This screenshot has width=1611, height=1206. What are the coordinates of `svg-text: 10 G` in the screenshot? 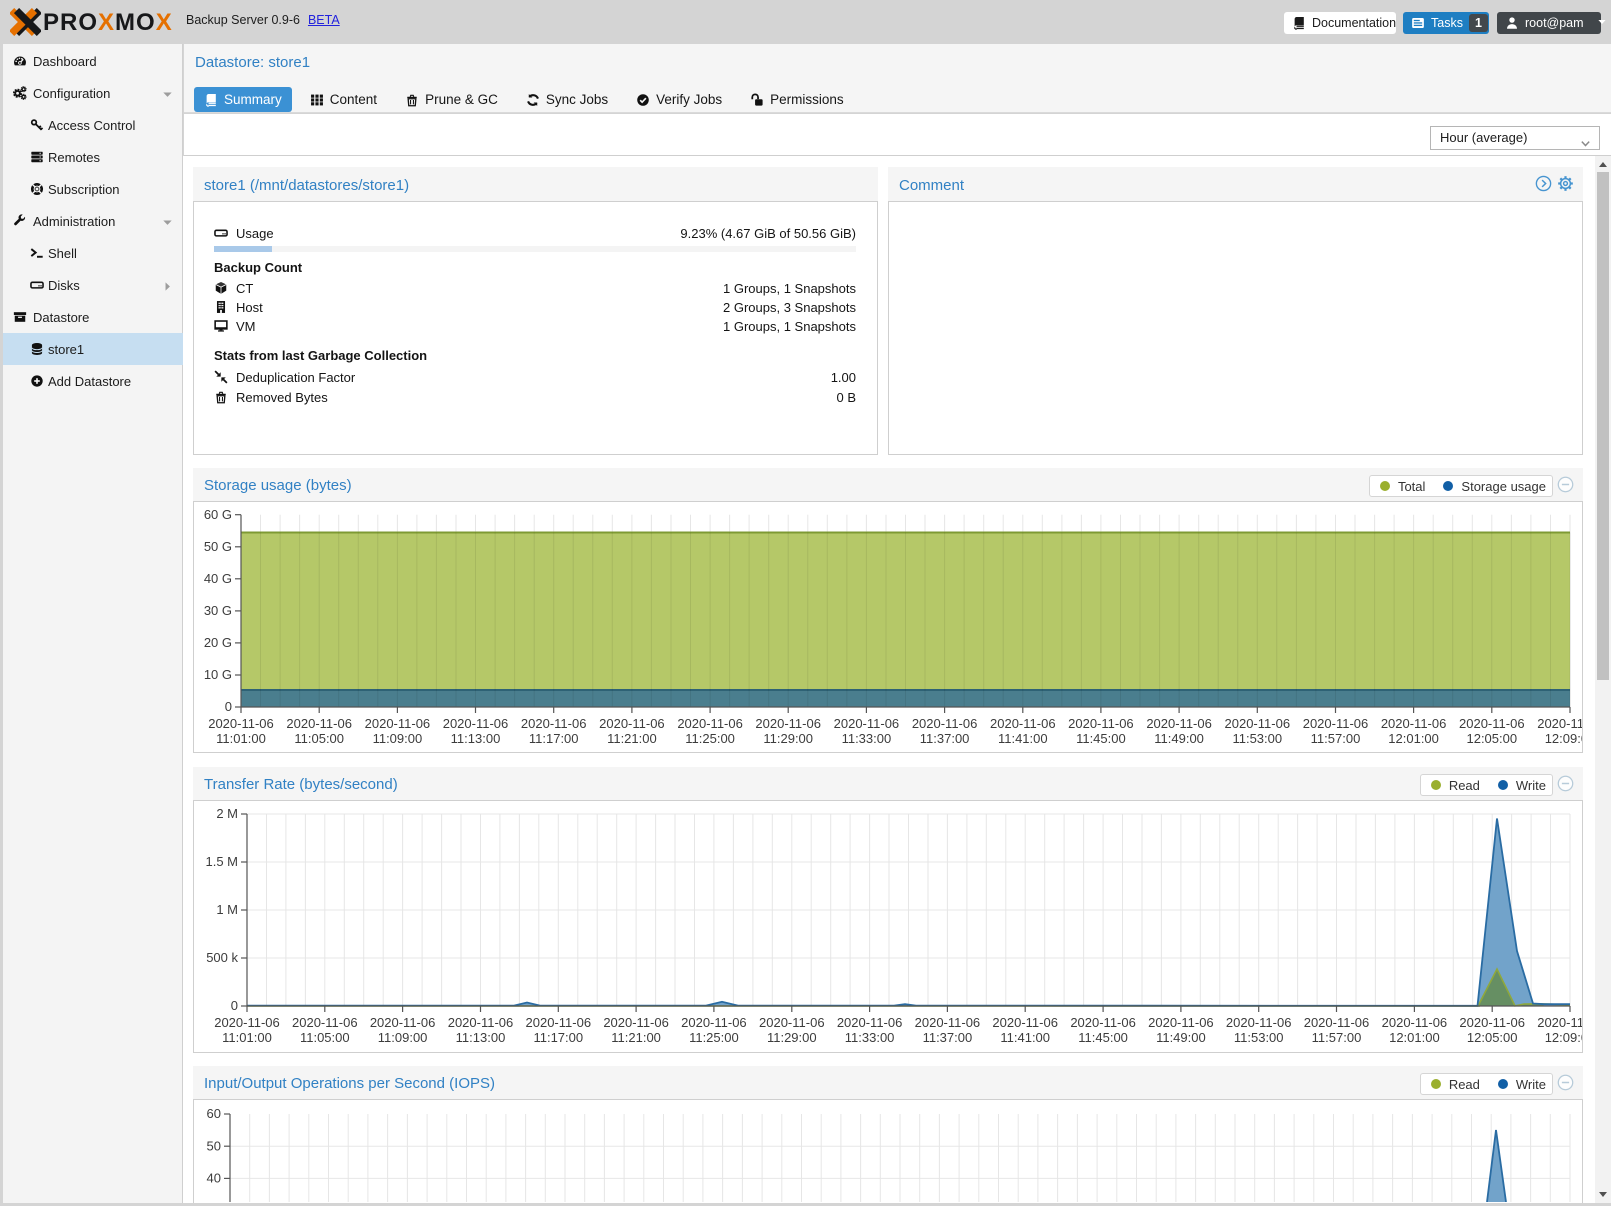 It's located at (218, 674).